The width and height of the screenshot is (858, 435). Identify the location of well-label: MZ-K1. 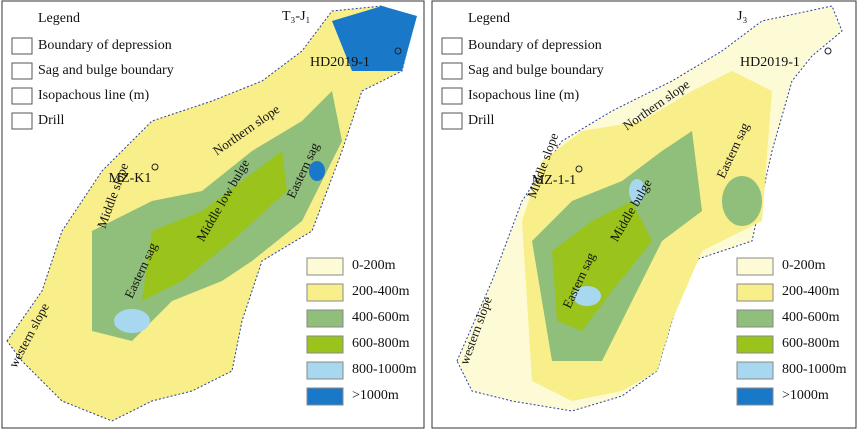
(130, 178).